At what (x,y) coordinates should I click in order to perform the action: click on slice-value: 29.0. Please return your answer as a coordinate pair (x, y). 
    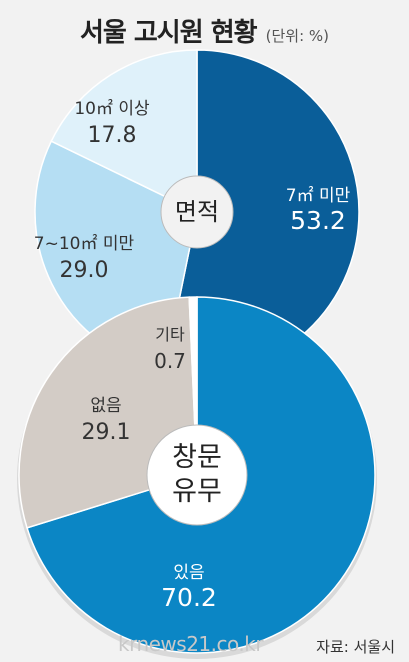
    Looking at the image, I should click on (84, 270).